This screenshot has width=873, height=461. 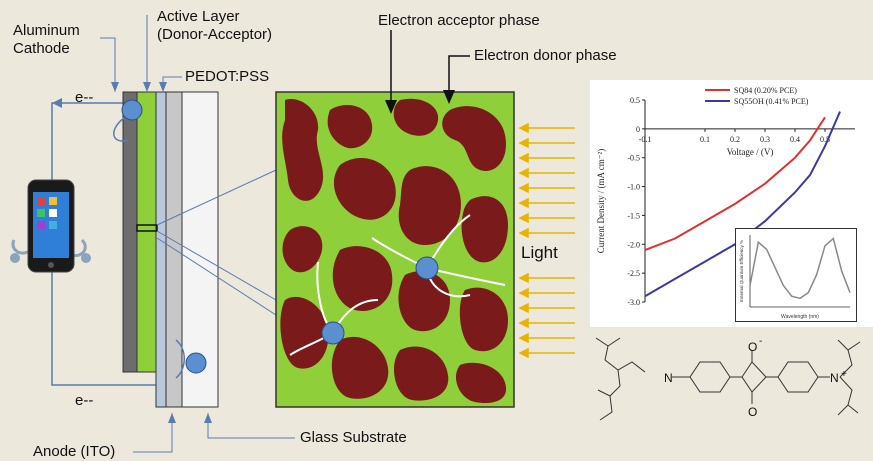 What do you see at coordinates (459, 20) in the screenshot?
I see `label-electron-acceptor-phase: Electron acceptor phase` at bounding box center [459, 20].